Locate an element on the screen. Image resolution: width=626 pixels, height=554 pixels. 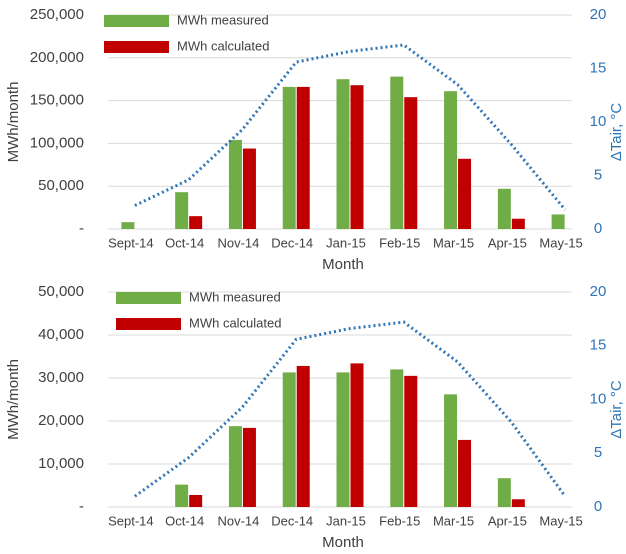
y-tick-label: 20,000 is located at coordinates (61, 420).